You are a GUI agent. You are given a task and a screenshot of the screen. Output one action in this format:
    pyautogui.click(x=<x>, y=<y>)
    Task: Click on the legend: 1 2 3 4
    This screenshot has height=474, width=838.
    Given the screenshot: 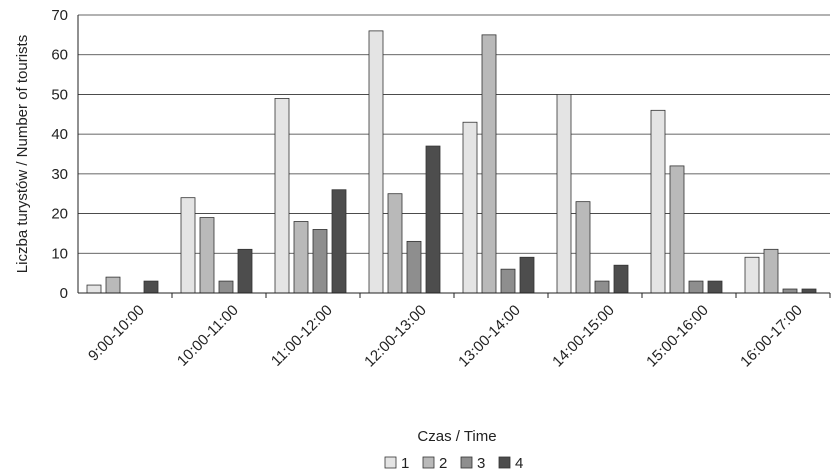 What is the action you would take?
    pyautogui.click(x=453, y=463)
    